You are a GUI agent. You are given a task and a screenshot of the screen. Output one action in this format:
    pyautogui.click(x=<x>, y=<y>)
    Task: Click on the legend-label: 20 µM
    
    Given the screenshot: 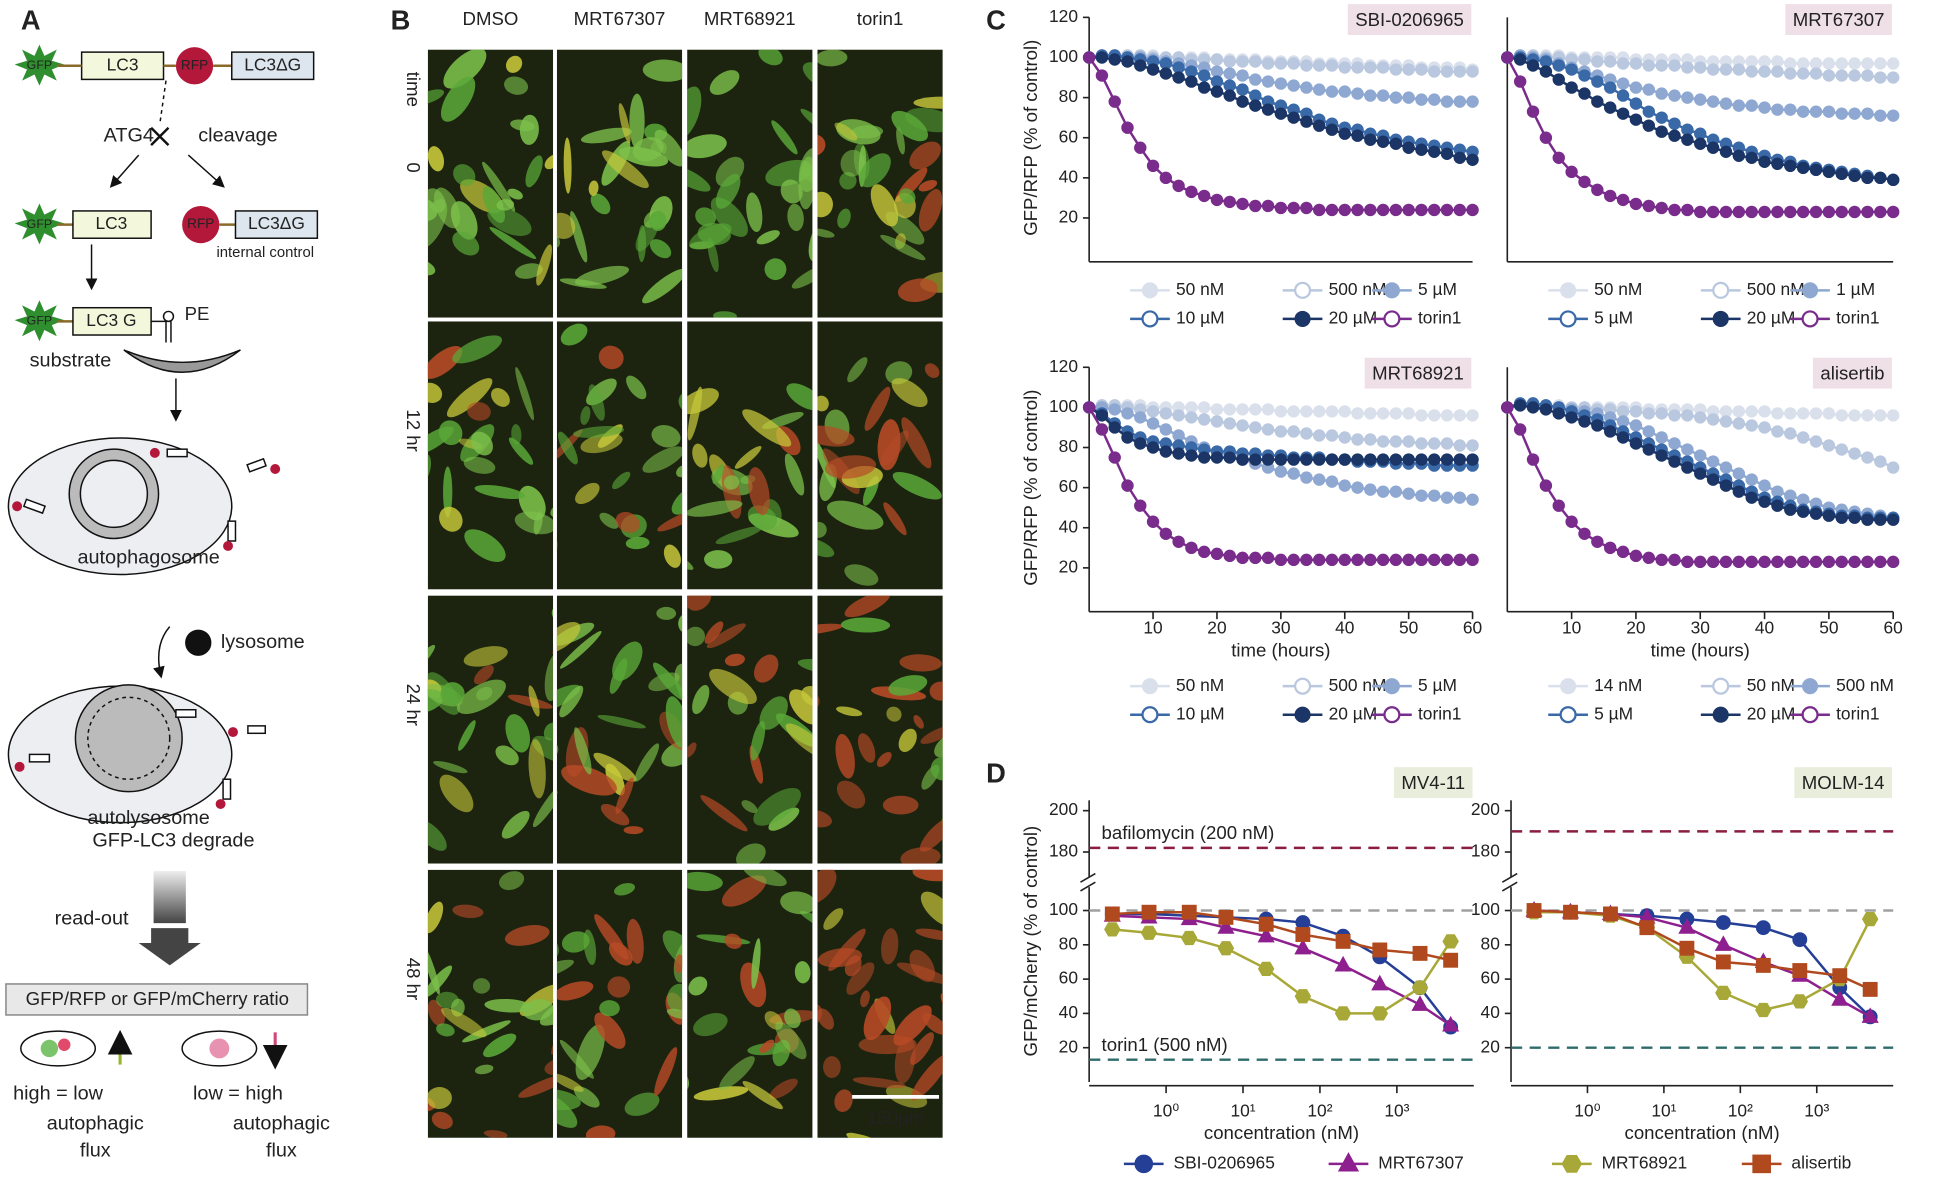 What is the action you would take?
    pyautogui.click(x=1771, y=317)
    